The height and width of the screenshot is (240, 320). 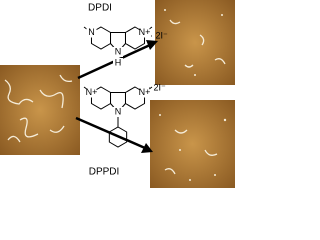 What do you see at coordinates (192, 144) in the screenshot?
I see `afm-bottom-right` at bounding box center [192, 144].